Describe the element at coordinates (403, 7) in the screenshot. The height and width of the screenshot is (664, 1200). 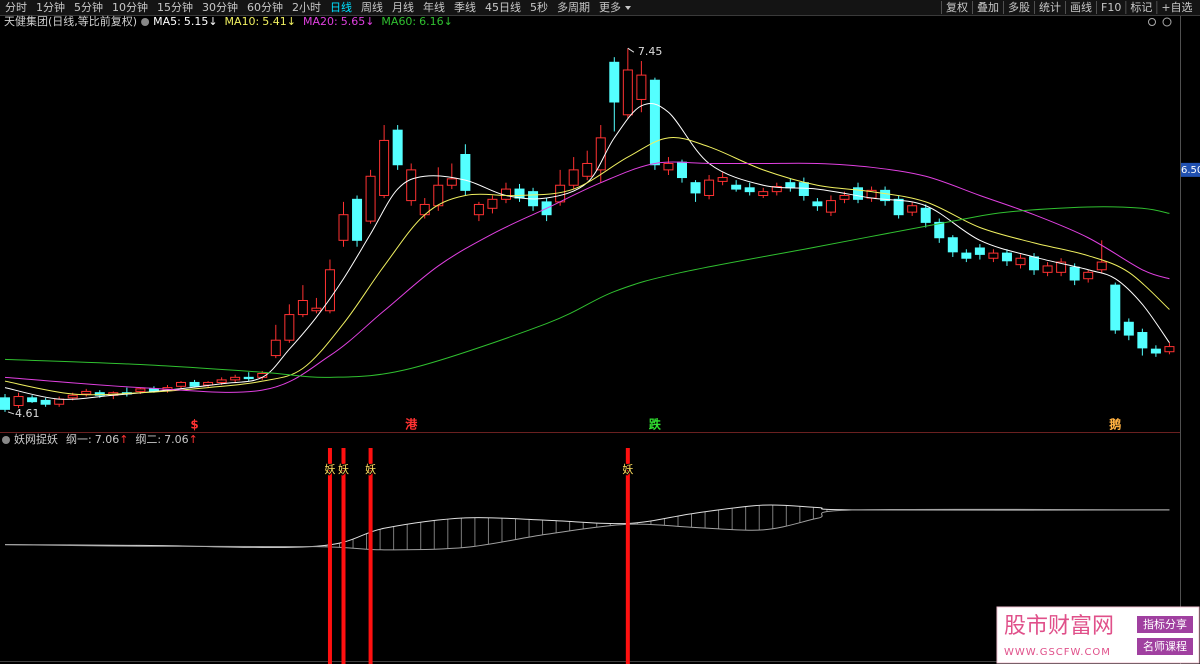
I see `period-tab: 月线` at that location.